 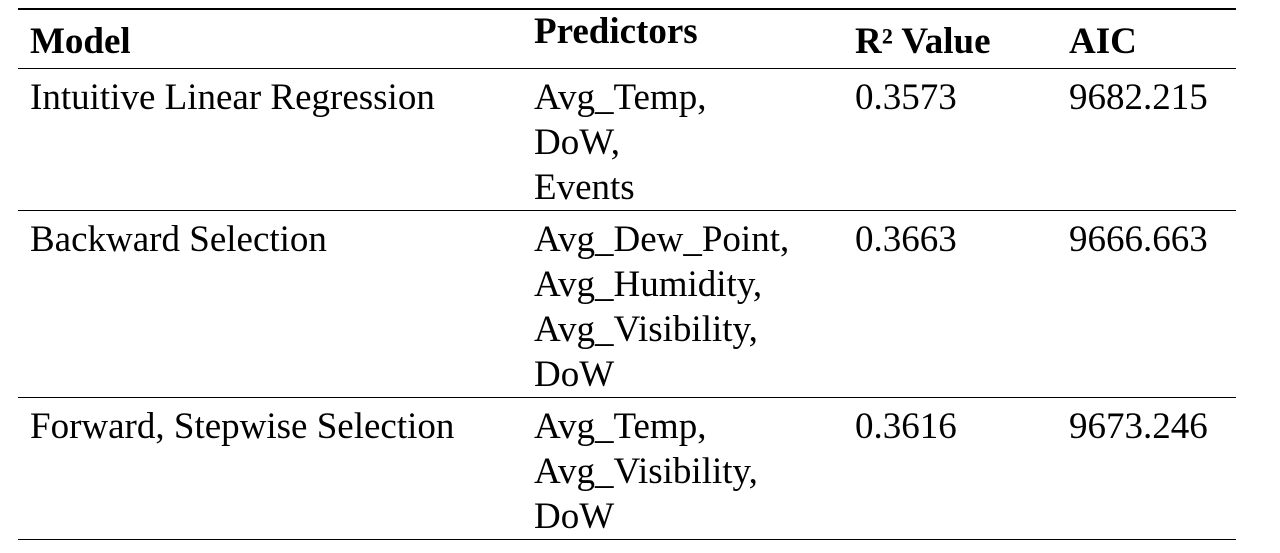 I want to click on header-r2-value: R² Value, so click(x=923, y=41).